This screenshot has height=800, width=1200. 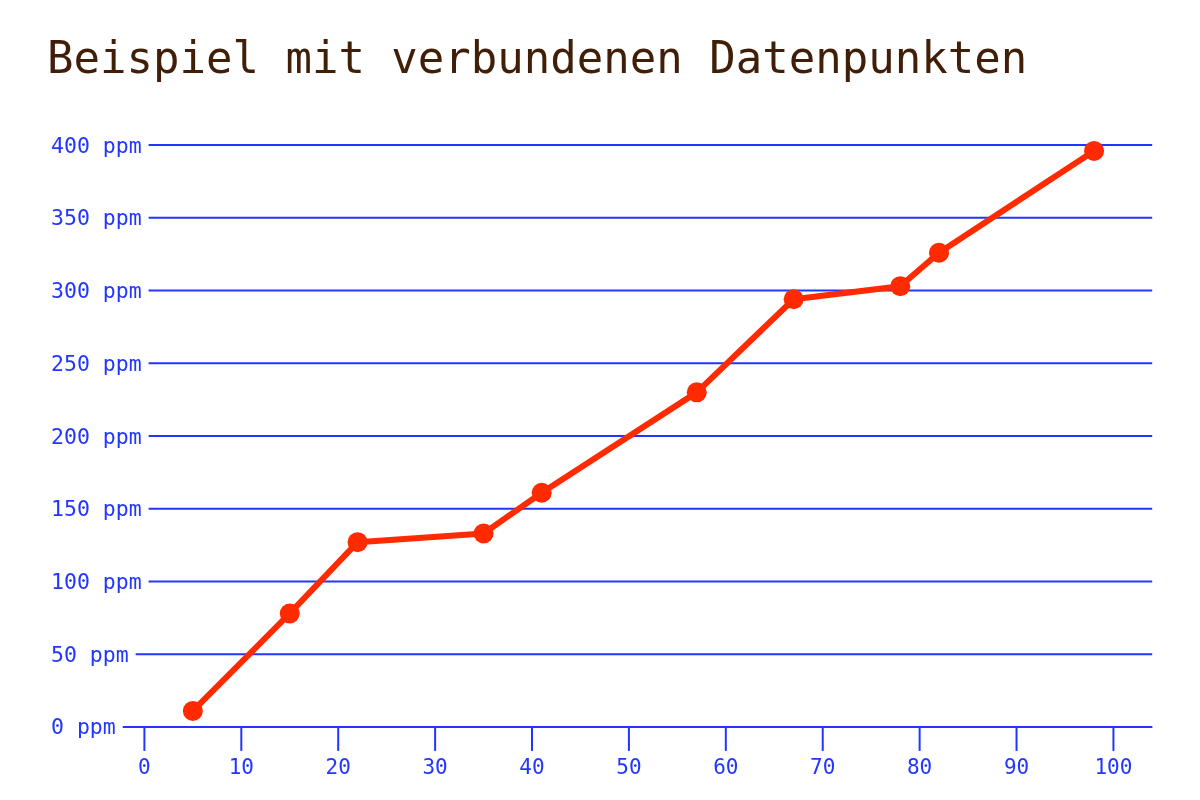 I want to click on y-tick-label: 0 ppm, so click(x=83, y=727).